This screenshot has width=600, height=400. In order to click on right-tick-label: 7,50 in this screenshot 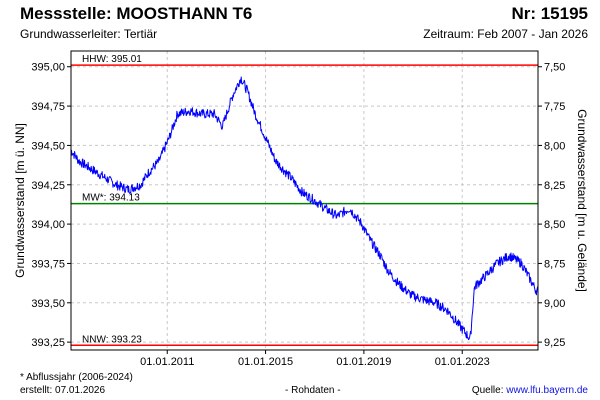, I will do `click(554, 68)`.